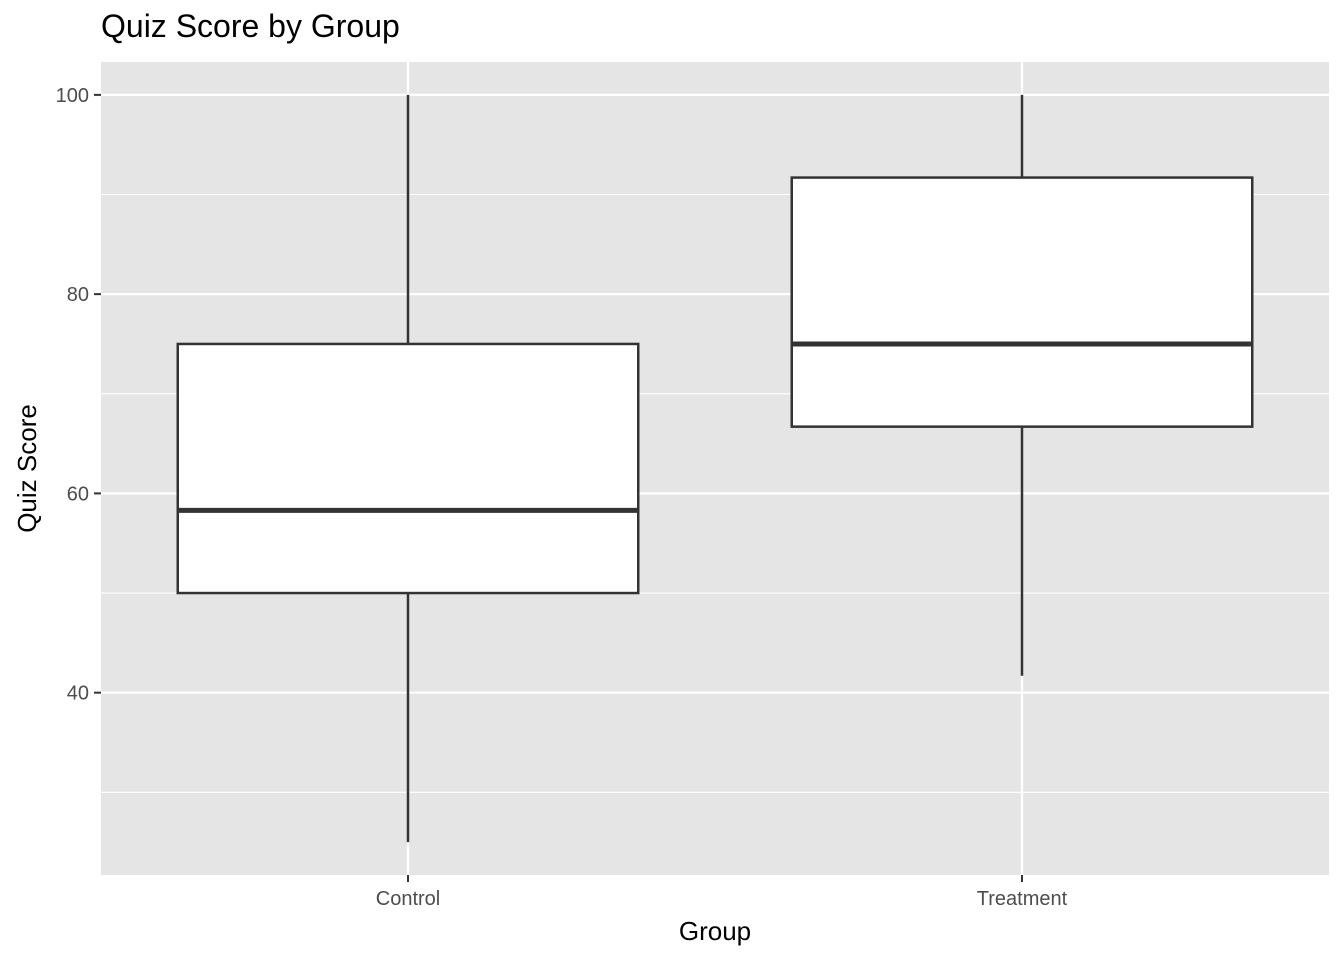 Image resolution: width=1344 pixels, height=960 pixels. Describe the element at coordinates (78, 494) in the screenshot. I see `y-tick-label: 60` at that location.